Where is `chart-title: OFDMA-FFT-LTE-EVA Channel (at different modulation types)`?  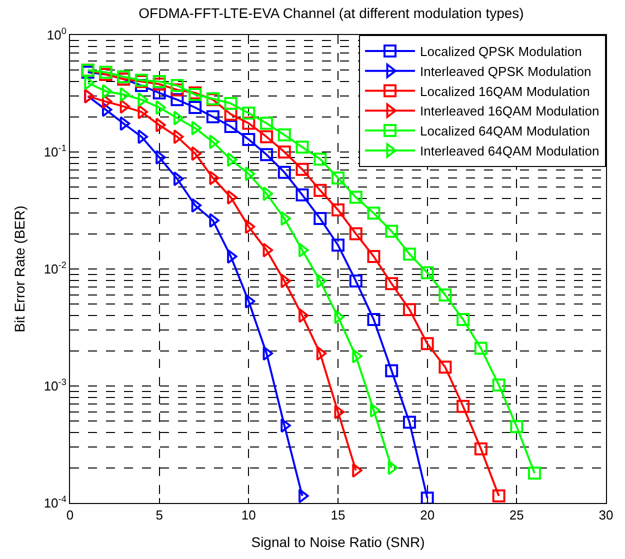 chart-title: OFDMA-FFT-LTE-EVA Channel (at different modulation types) is located at coordinates (331, 13).